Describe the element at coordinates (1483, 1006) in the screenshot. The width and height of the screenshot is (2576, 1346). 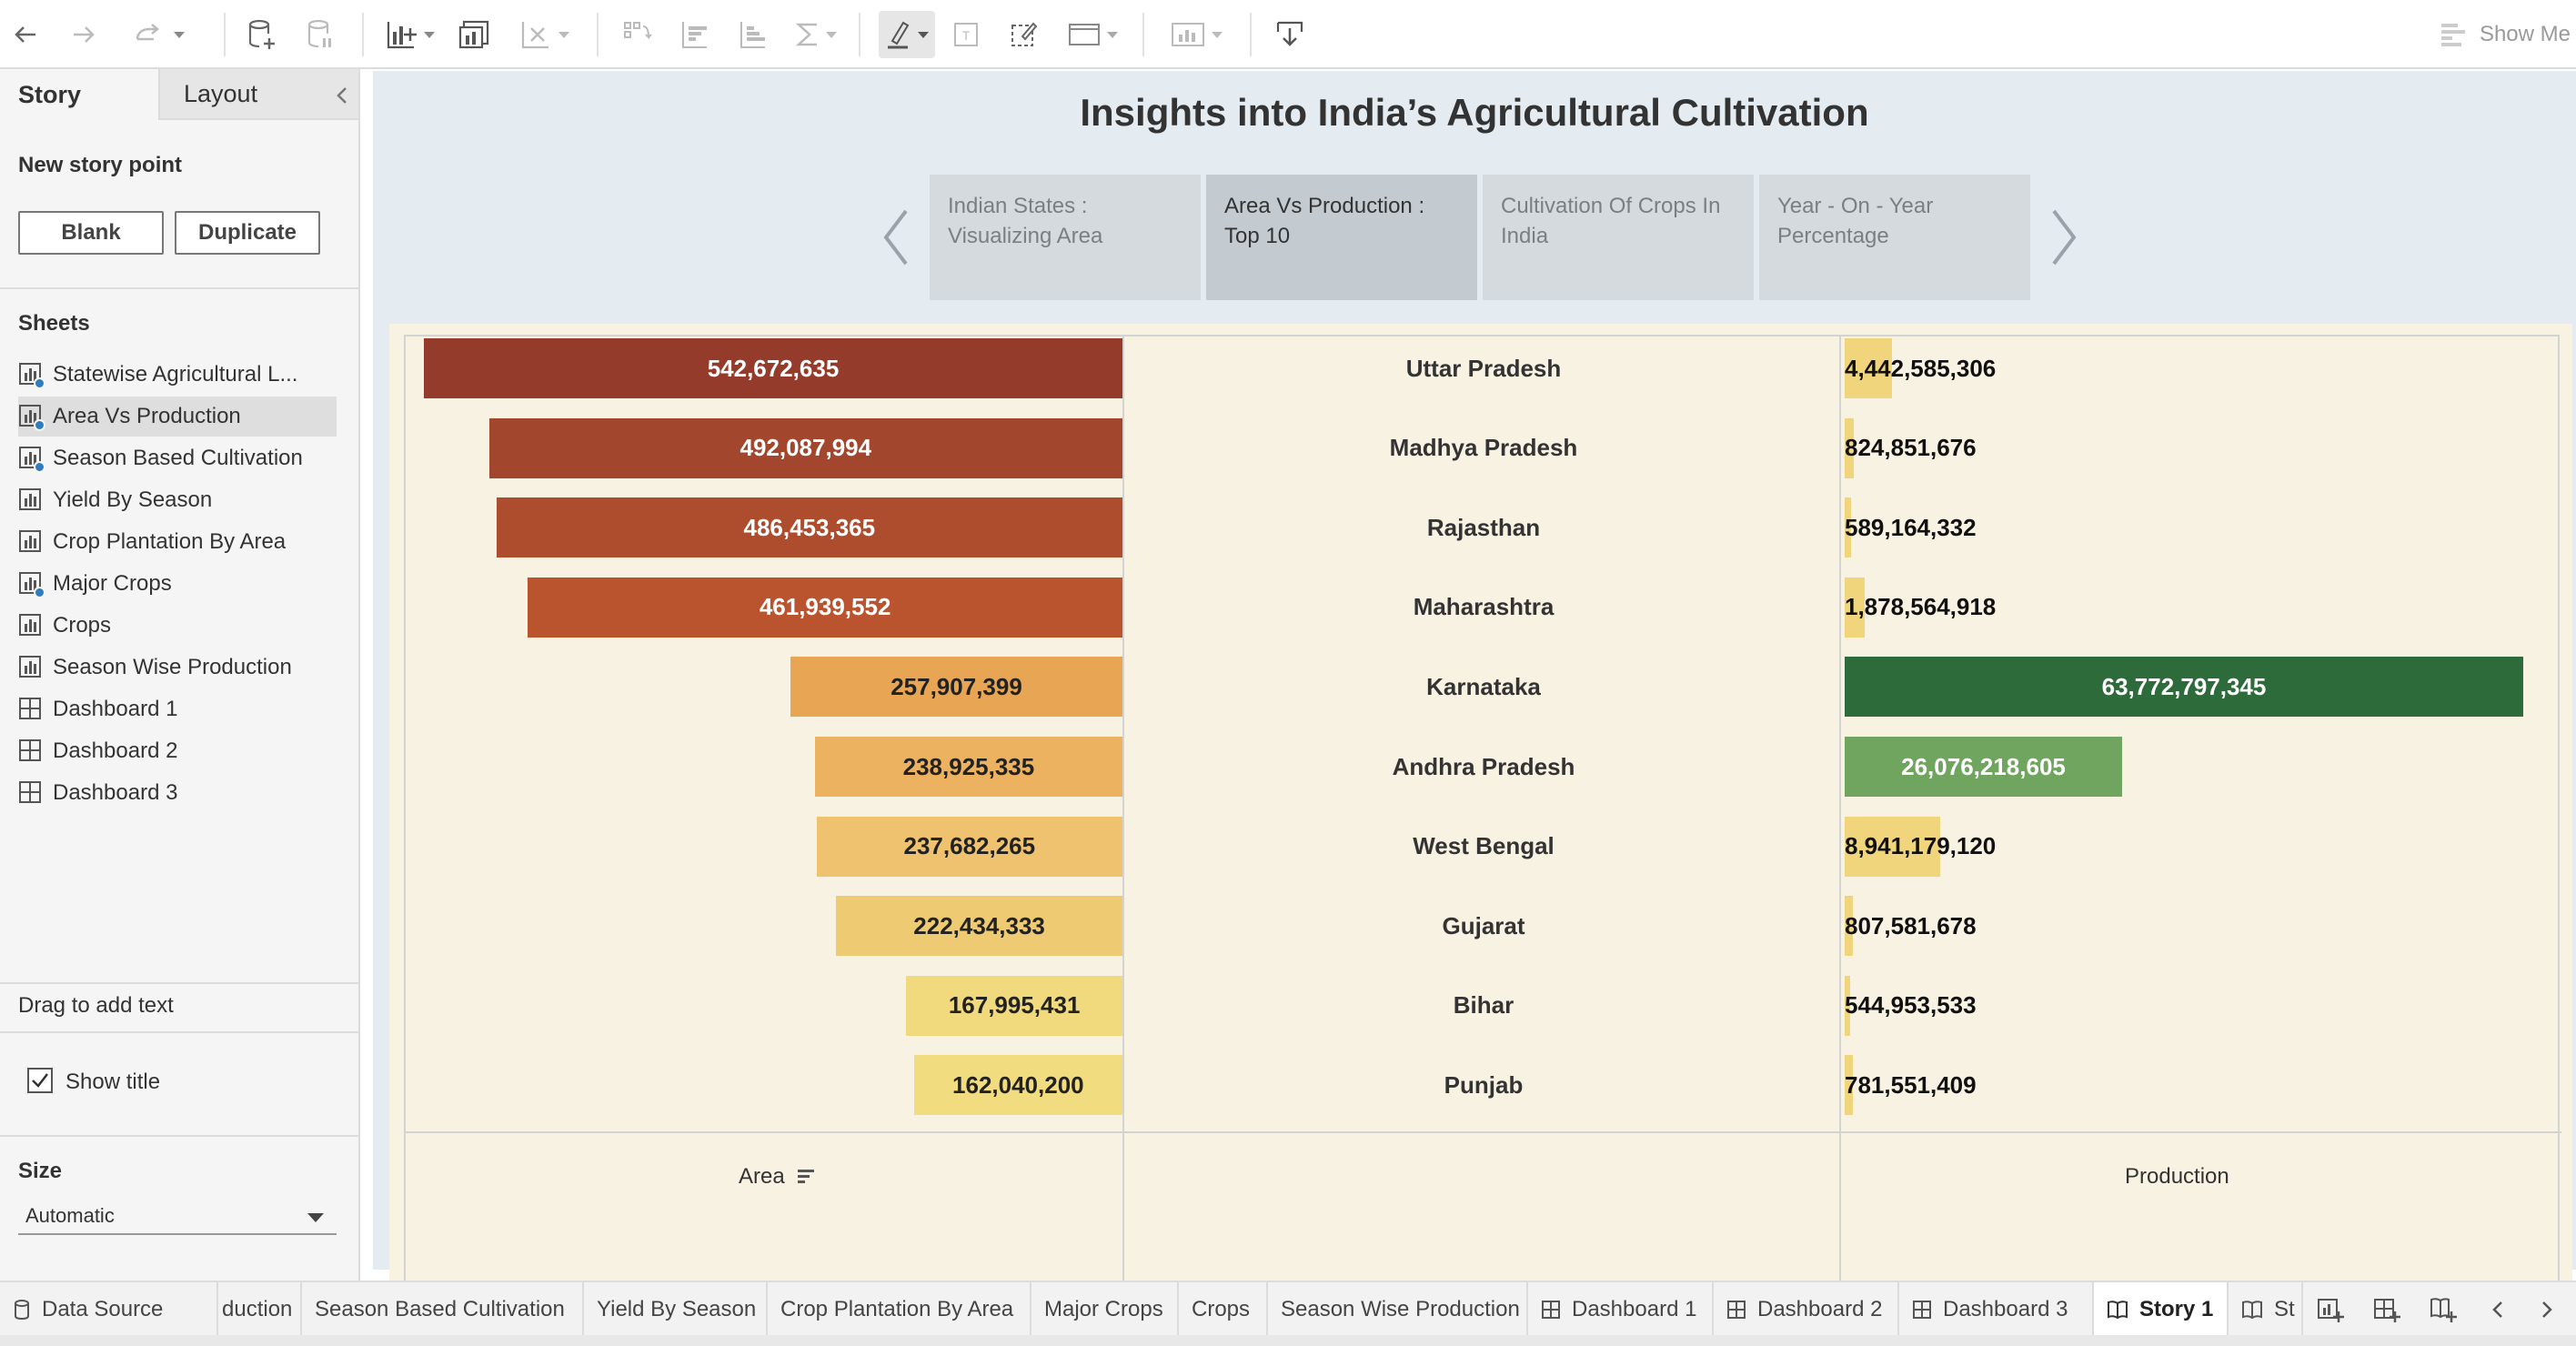
I see `state-label: Bihar` at that location.